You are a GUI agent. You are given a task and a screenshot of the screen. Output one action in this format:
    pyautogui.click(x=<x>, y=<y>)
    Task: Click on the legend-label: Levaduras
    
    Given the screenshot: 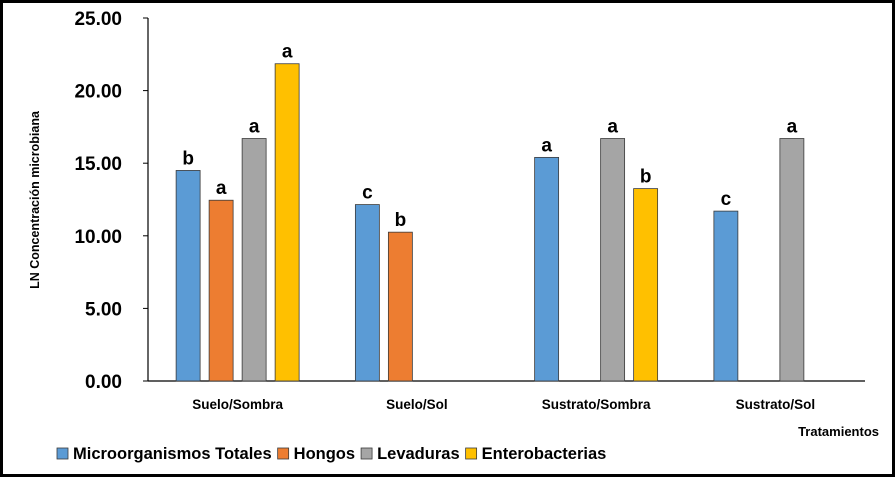 What is the action you would take?
    pyautogui.click(x=418, y=454)
    